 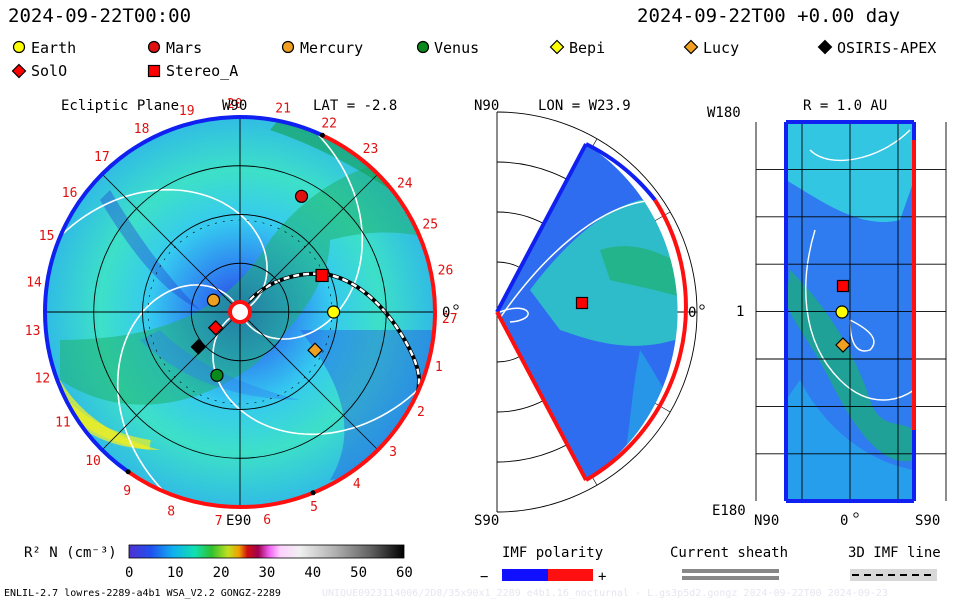 I want to click on carrington-tick-label: 18, so click(x=142, y=129).